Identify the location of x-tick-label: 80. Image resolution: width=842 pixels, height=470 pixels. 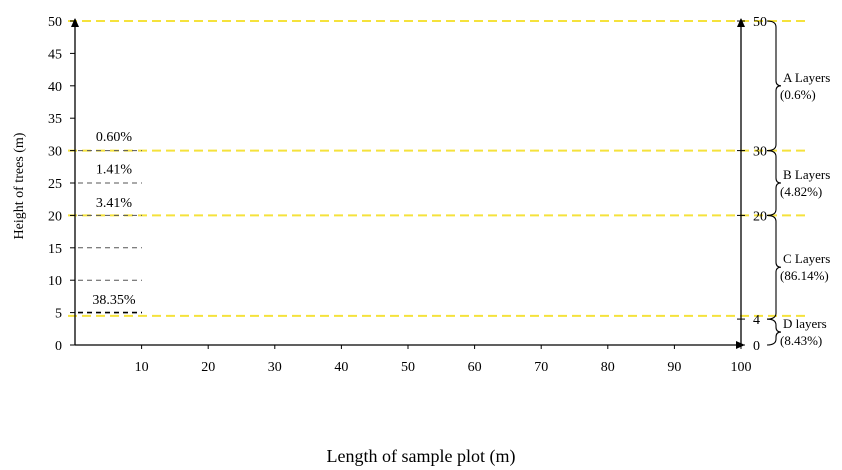
(608, 367).